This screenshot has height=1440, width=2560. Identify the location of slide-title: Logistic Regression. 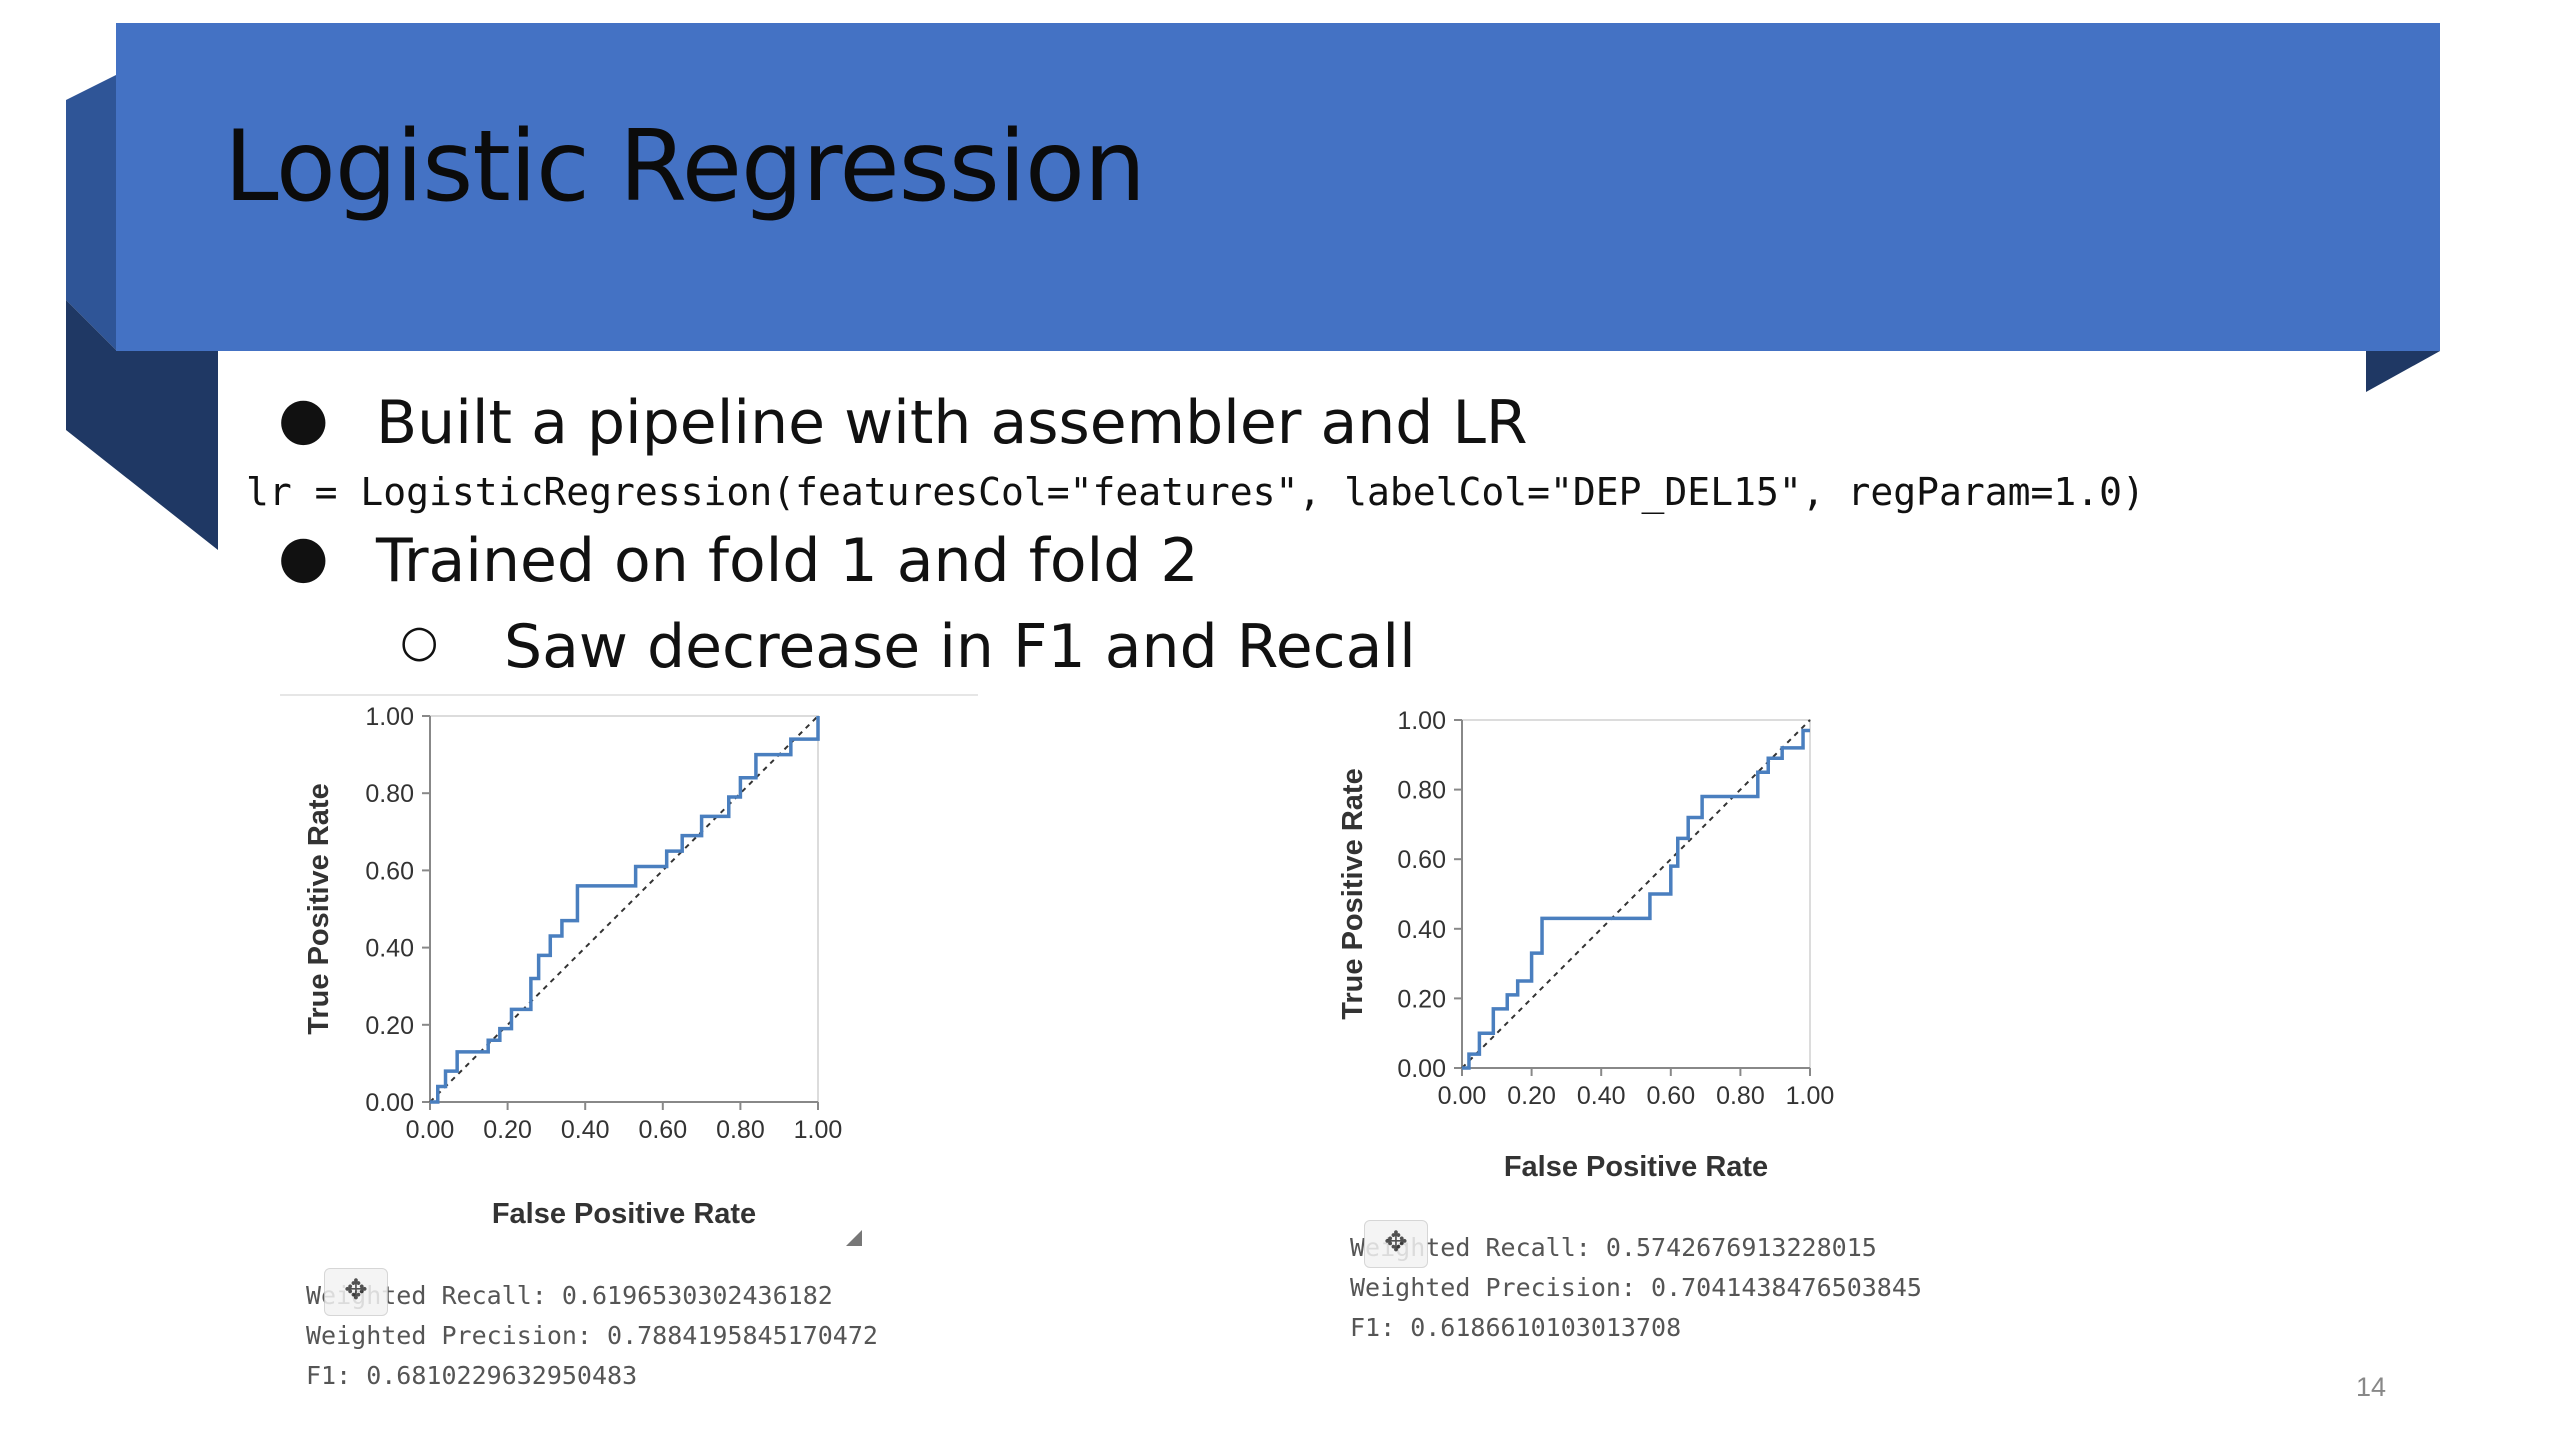
(685, 167).